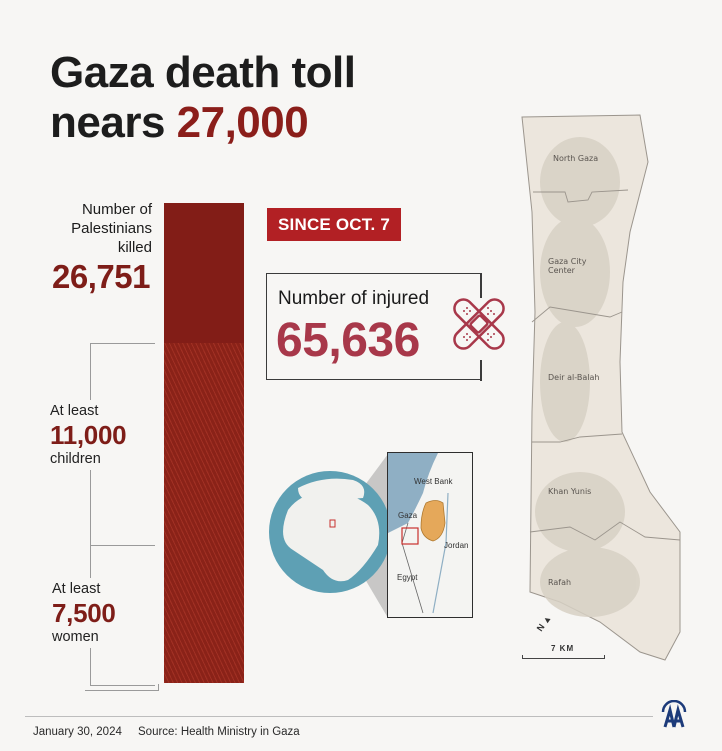  What do you see at coordinates (563, 648) in the screenshot?
I see `scale-label: 7 KM` at bounding box center [563, 648].